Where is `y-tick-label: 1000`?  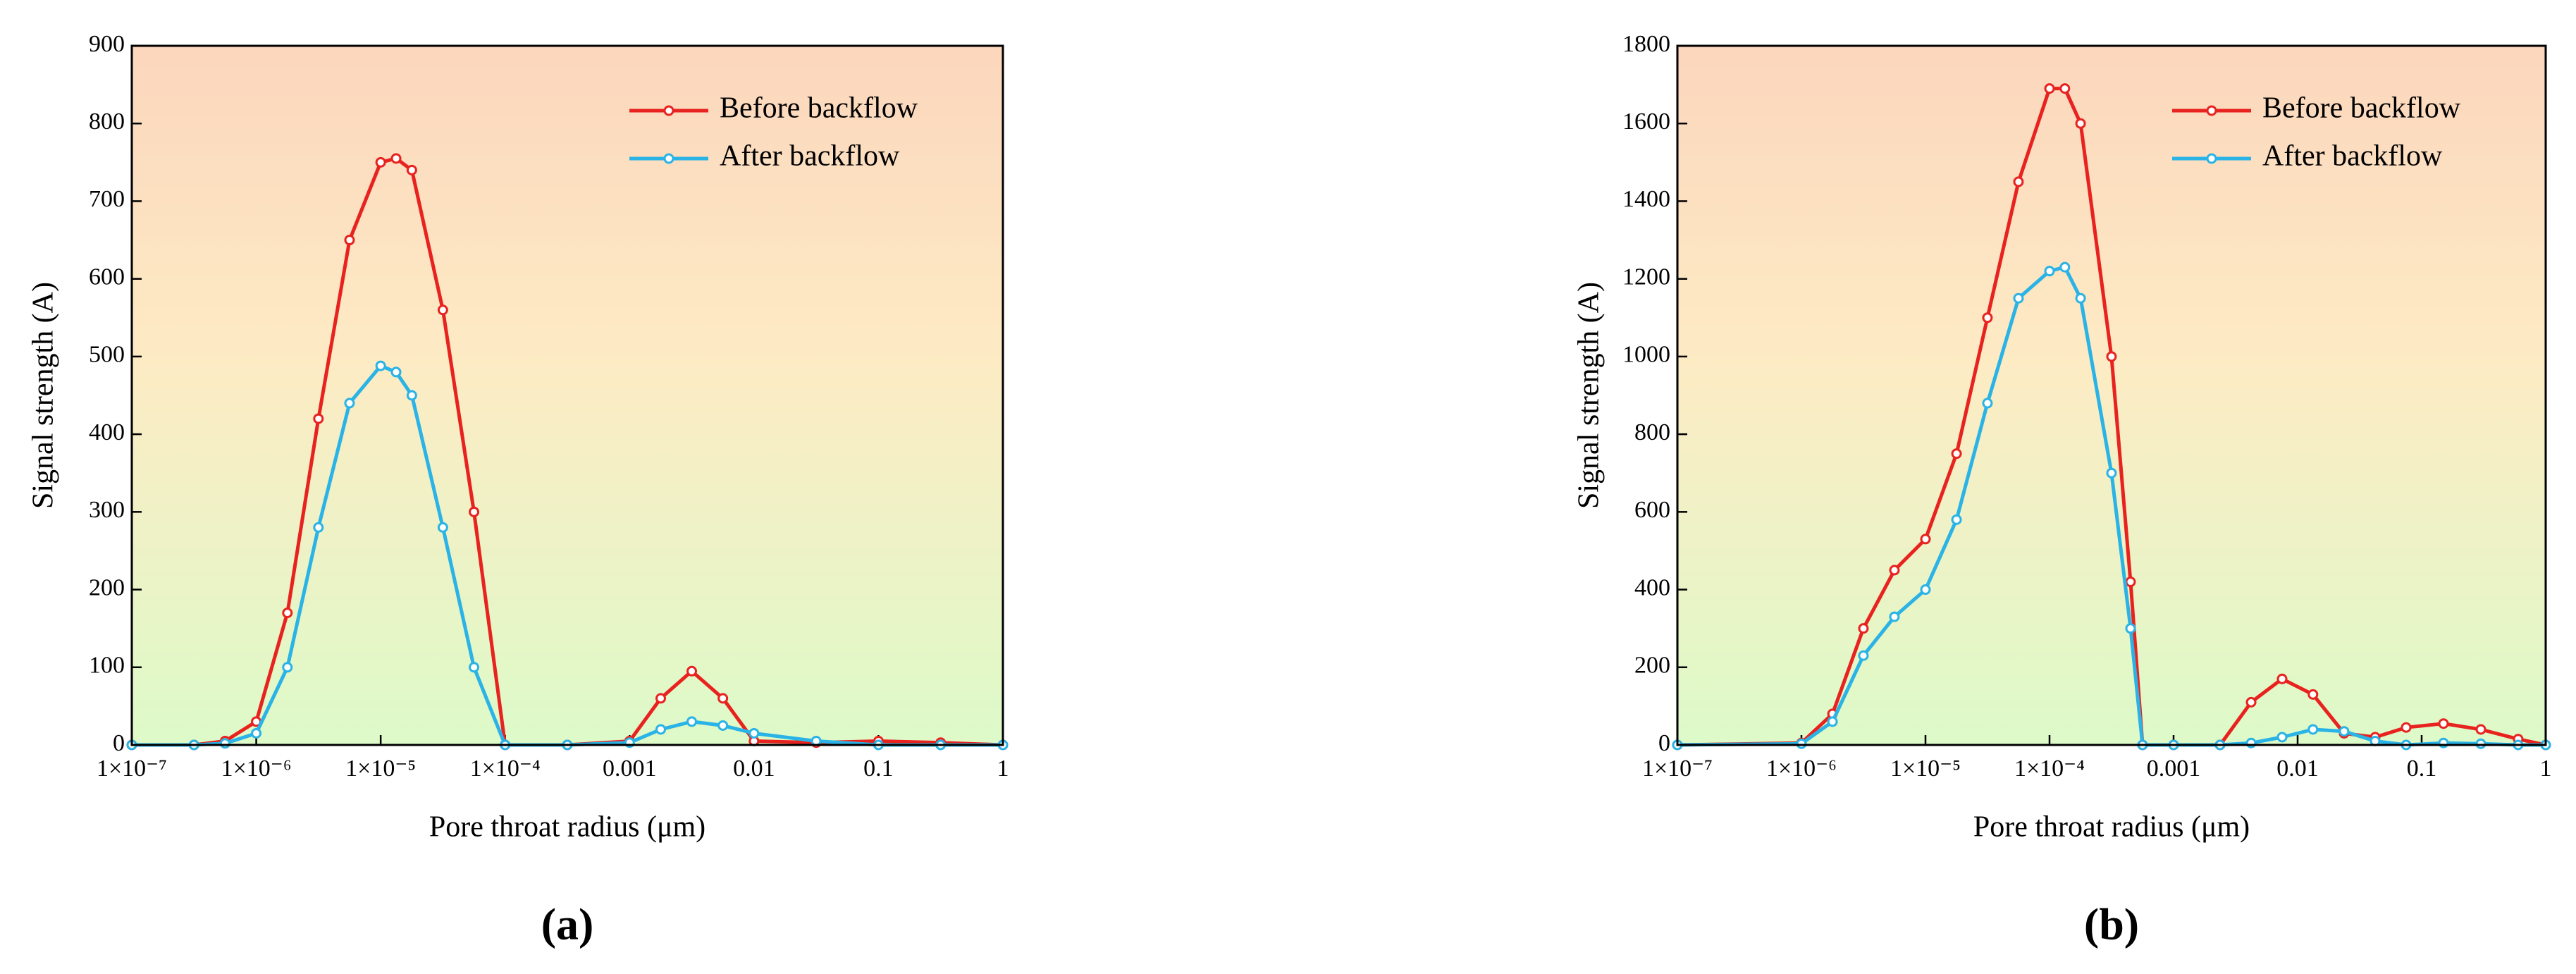
y-tick-label: 1000 is located at coordinates (1646, 355).